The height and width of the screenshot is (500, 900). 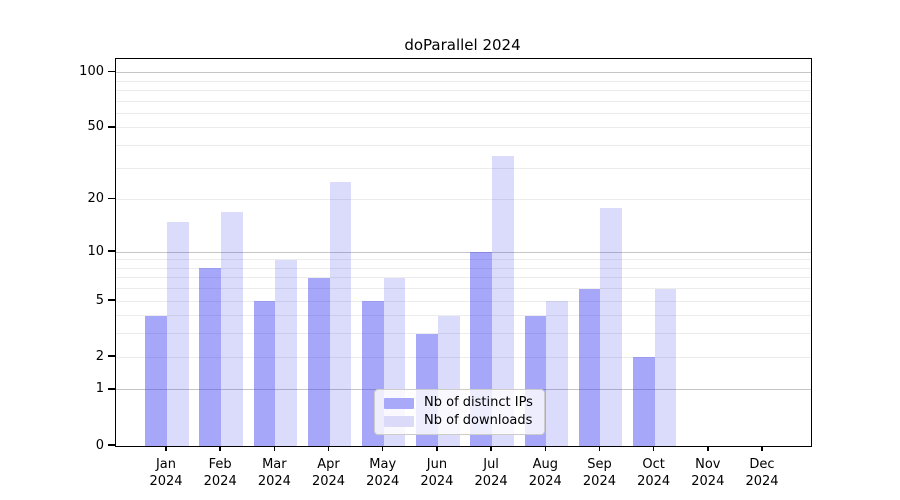 I want to click on x-tick-label: Sep 2024, so click(x=599, y=473).